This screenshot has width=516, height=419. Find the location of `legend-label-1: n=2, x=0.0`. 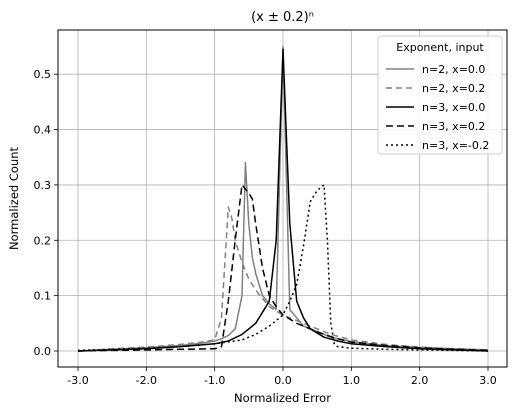

legend-label-1: n=2, x=0.0 is located at coordinates (453, 69).